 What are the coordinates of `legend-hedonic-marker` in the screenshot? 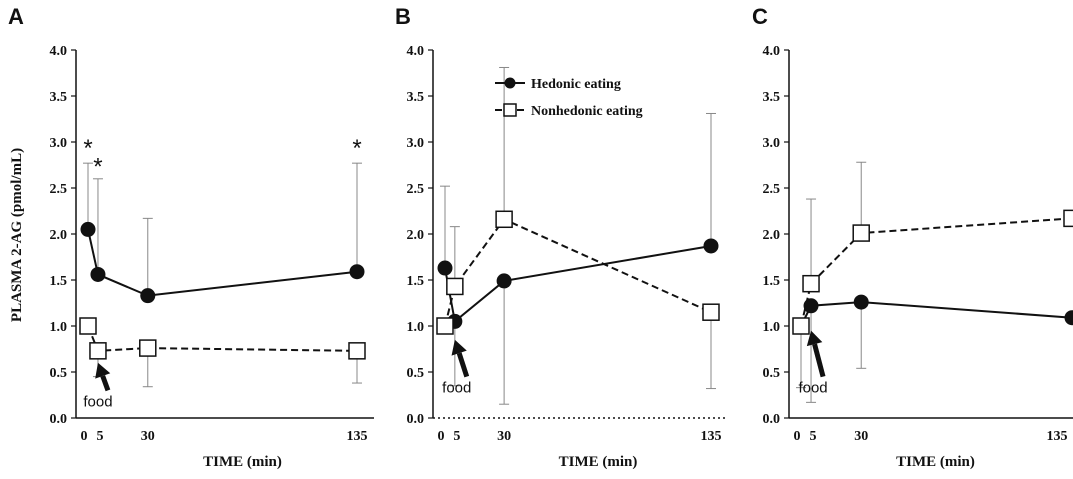 It's located at (510, 83).